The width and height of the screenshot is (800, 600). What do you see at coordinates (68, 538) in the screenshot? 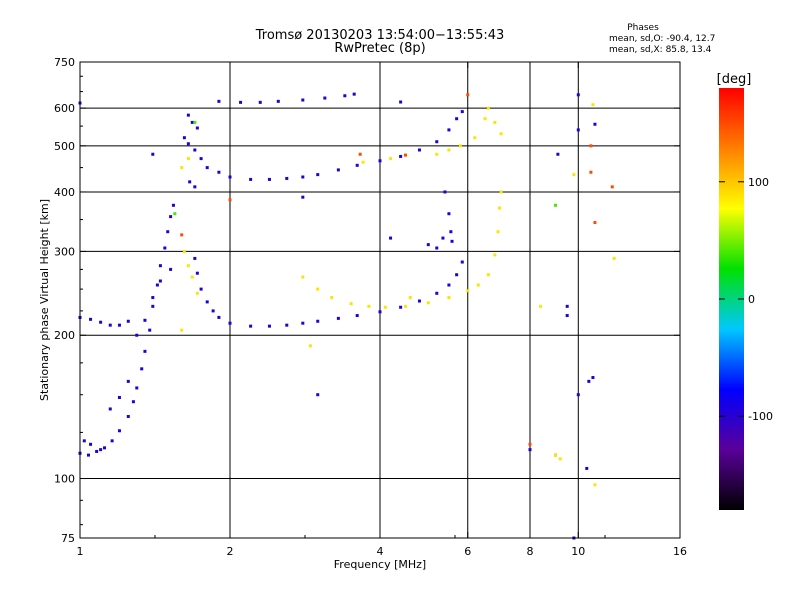
I see `y-tick-label: 75` at bounding box center [68, 538].